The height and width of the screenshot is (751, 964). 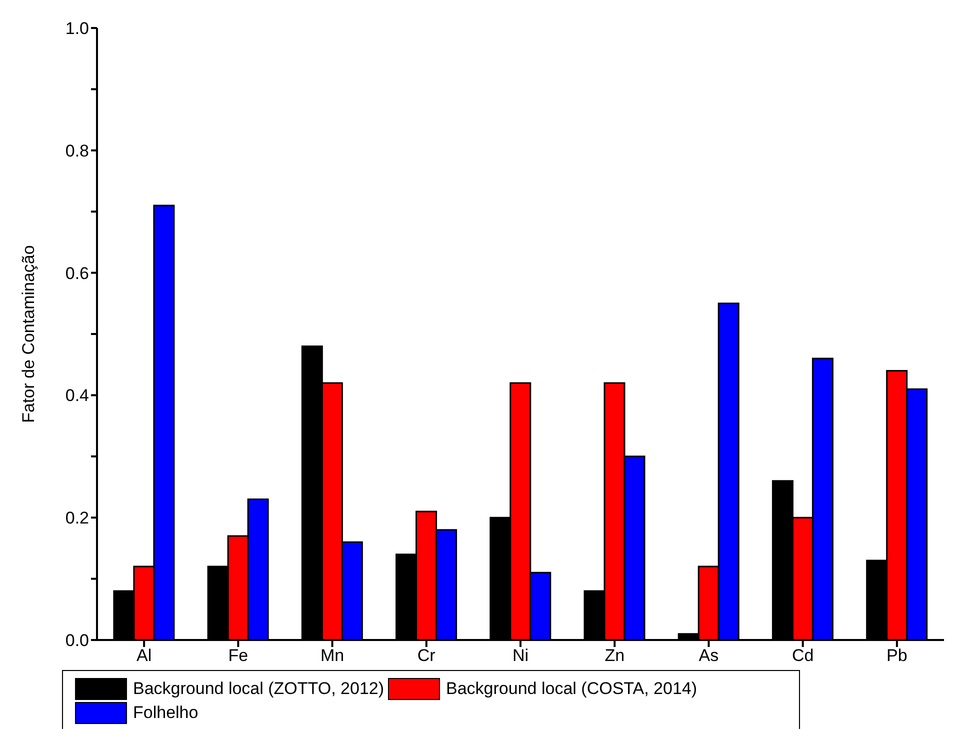 What do you see at coordinates (165, 713) in the screenshot?
I see `legend-label: Folhelho` at bounding box center [165, 713].